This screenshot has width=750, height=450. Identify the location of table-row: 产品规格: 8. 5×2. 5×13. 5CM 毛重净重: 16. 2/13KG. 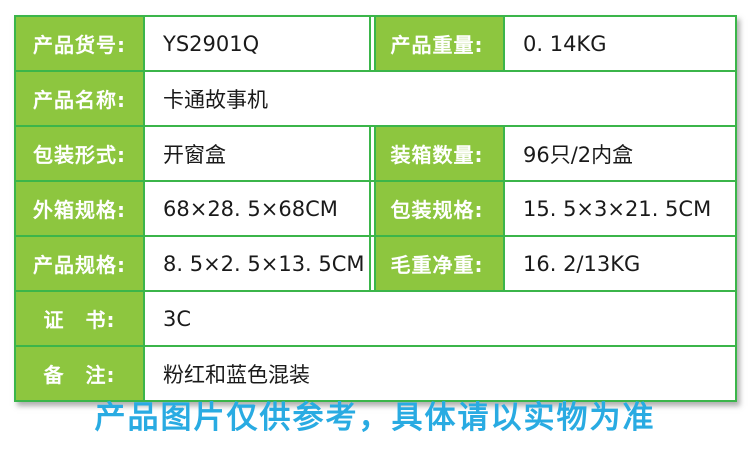
(375, 263).